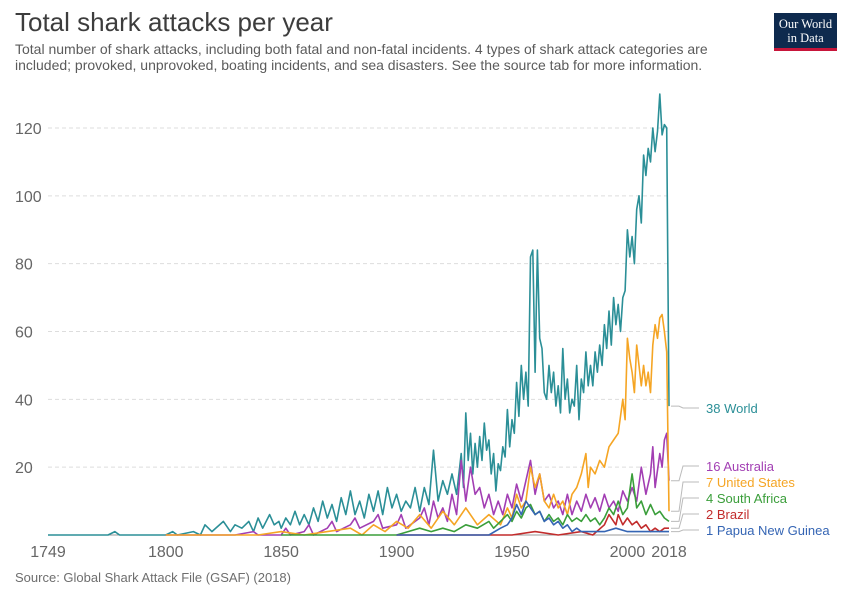  What do you see at coordinates (24, 265) in the screenshot?
I see `y-tick-label-80: 80` at bounding box center [24, 265].